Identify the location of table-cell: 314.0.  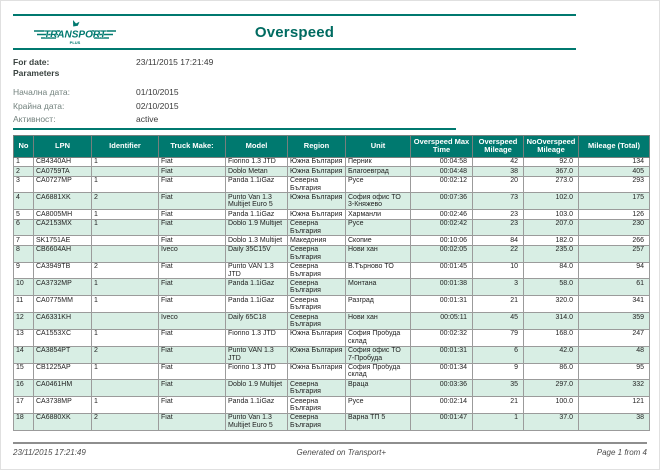
(551, 321).